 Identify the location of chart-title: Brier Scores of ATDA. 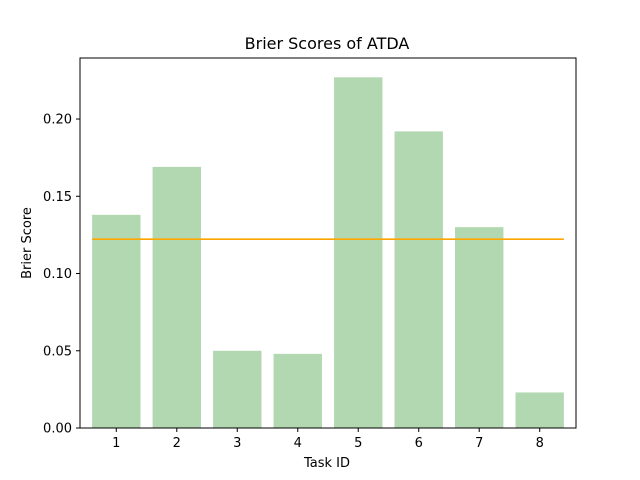
(327, 43).